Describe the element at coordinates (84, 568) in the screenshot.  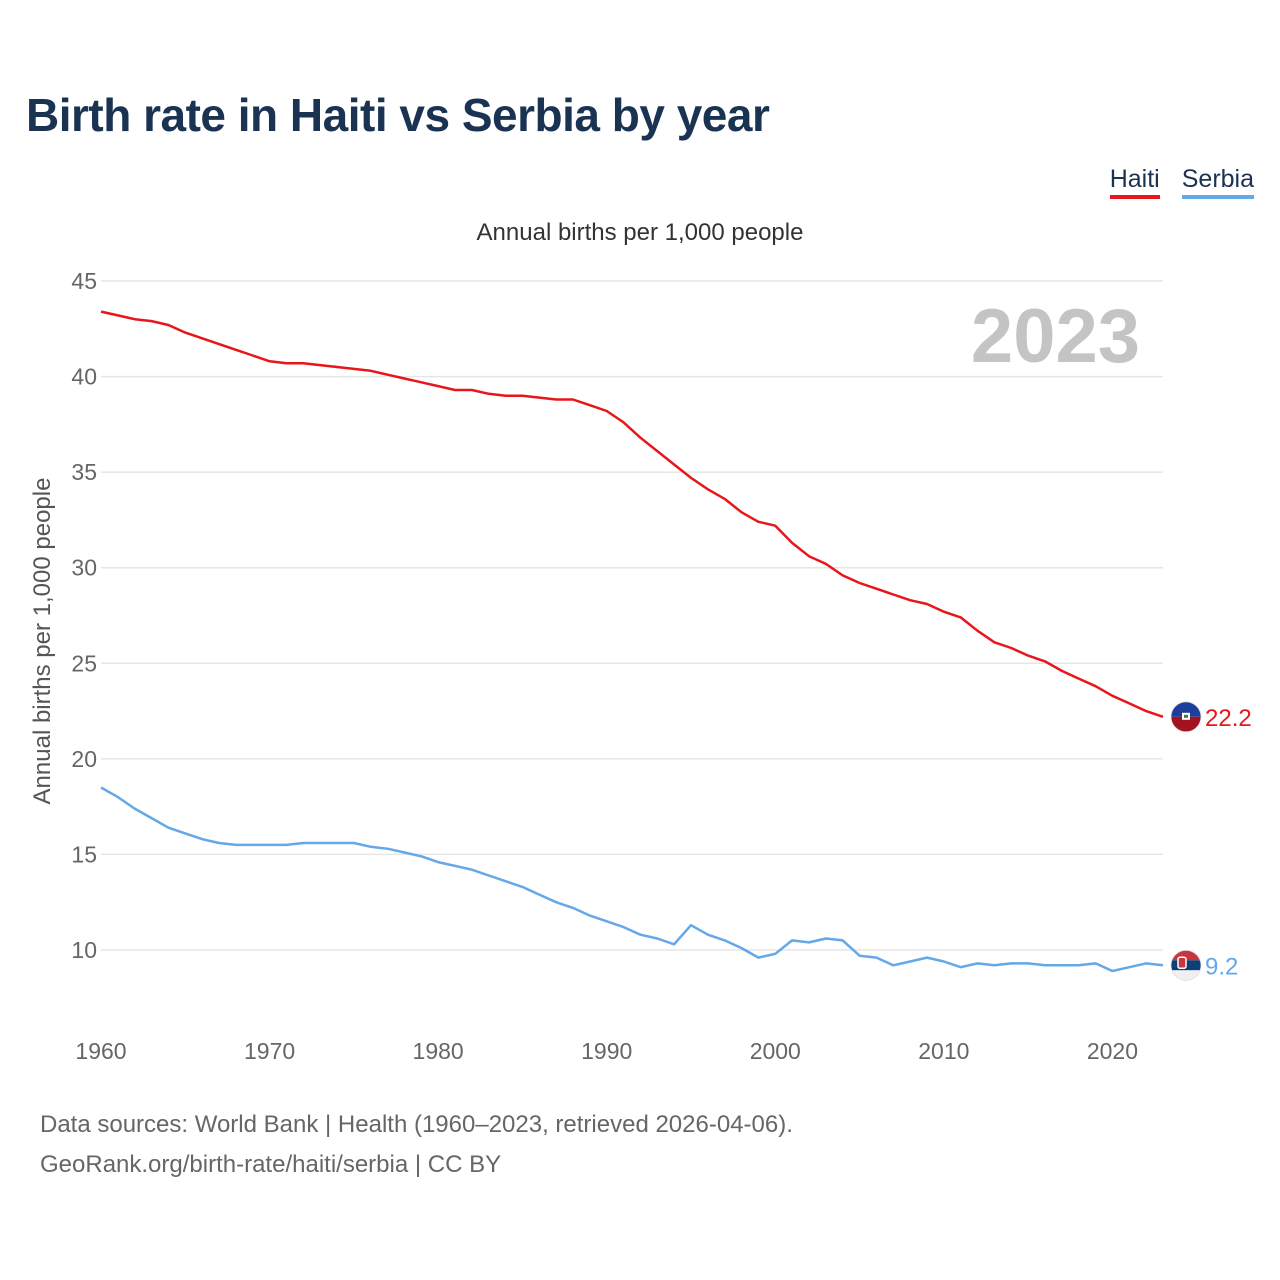
I see `y-tick-label: 30` at that location.